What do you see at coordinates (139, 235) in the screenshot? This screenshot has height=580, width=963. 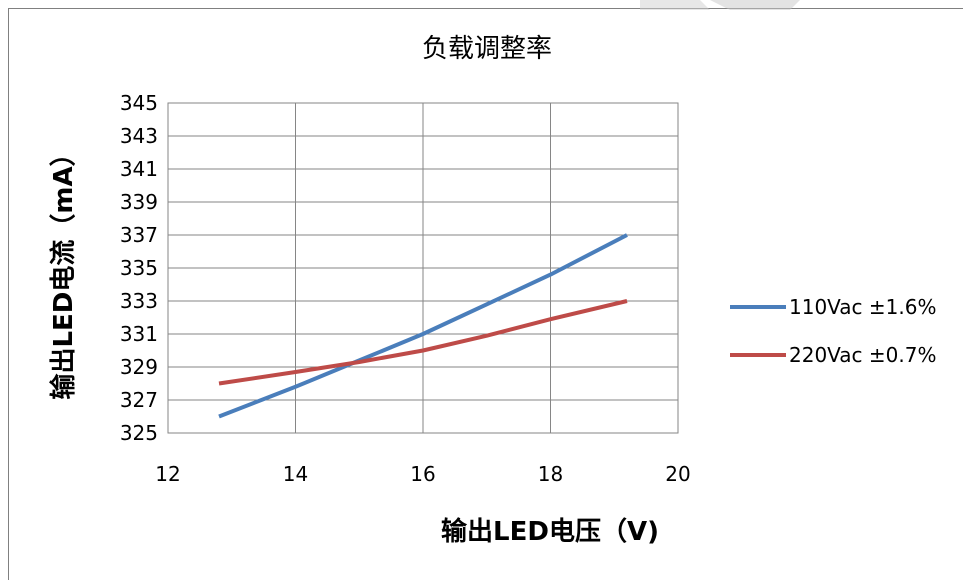 I see `y-tick-label: 337` at bounding box center [139, 235].